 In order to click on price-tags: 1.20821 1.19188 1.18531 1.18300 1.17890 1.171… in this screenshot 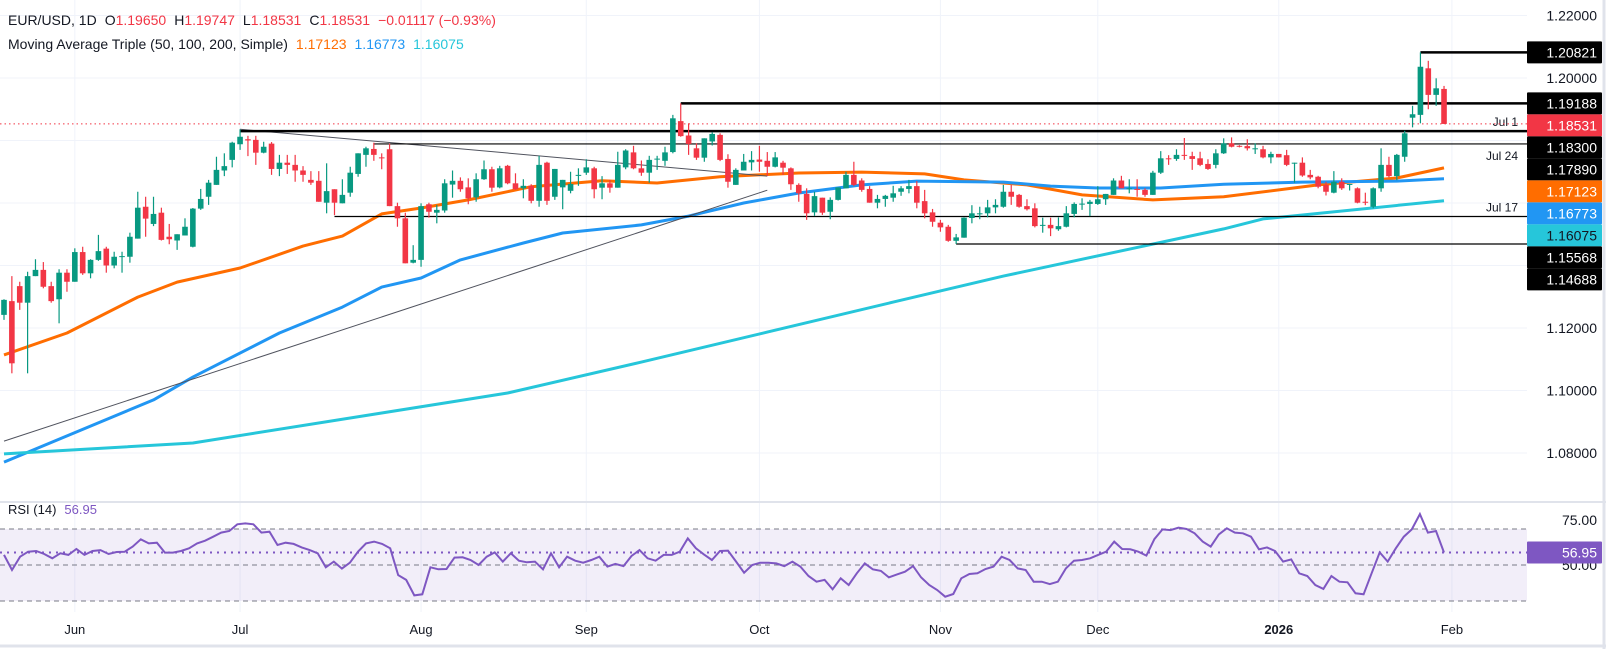, I will do `click(1564, 302)`.